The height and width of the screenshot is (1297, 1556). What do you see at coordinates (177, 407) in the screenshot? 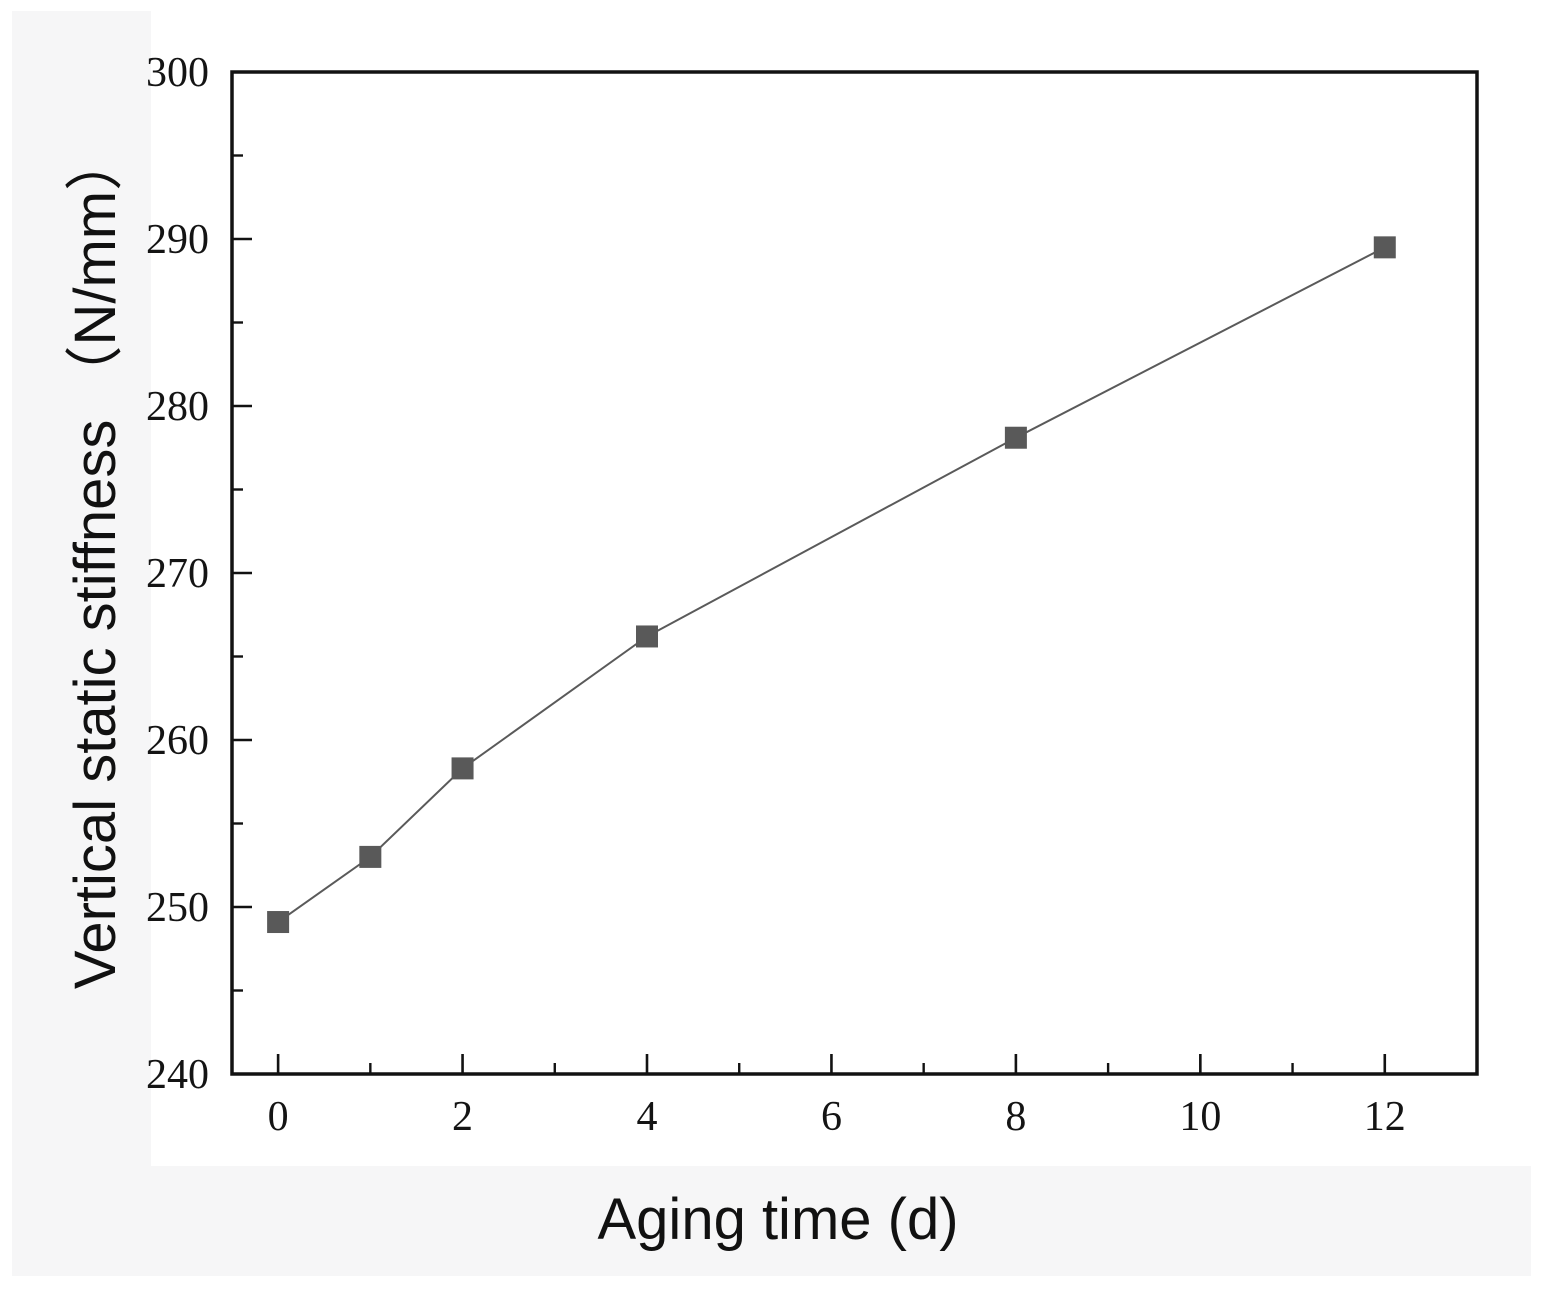
I see `y-tick-label: 280` at bounding box center [177, 407].